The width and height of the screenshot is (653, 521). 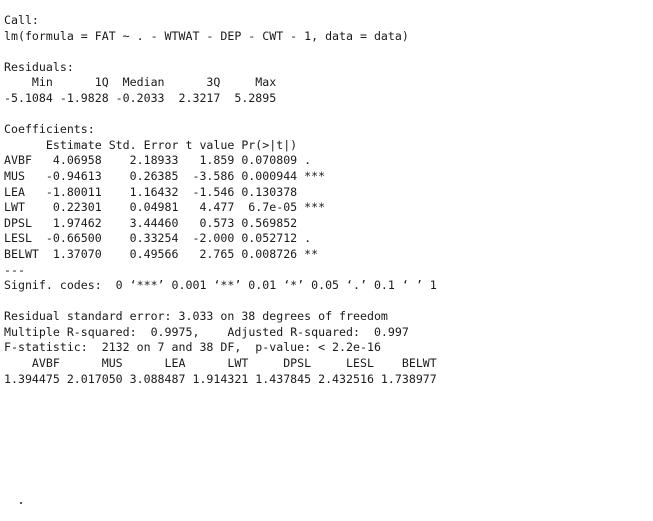 What do you see at coordinates (165, 191) in the screenshot?
I see `coefficient-row-lea: LEA -1.80011 1.16432 -1.546 0.130378` at bounding box center [165, 191].